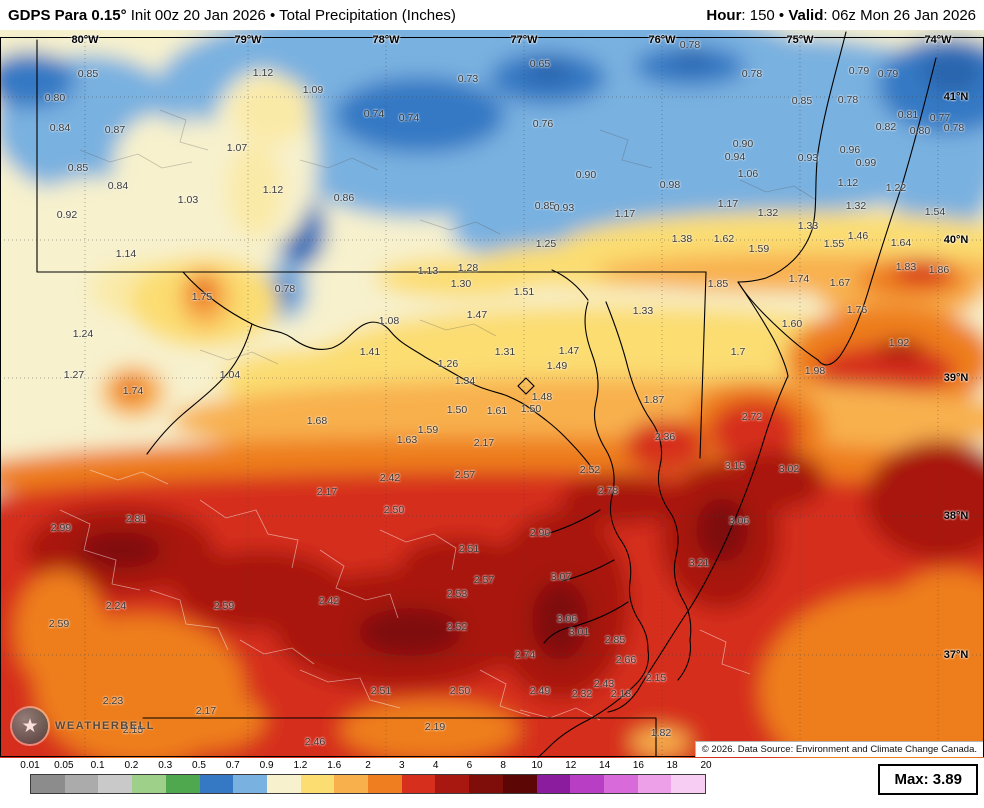 Image resolution: width=984 pixels, height=808 pixels. I want to click on legend-tick-label: 20, so click(706, 765).